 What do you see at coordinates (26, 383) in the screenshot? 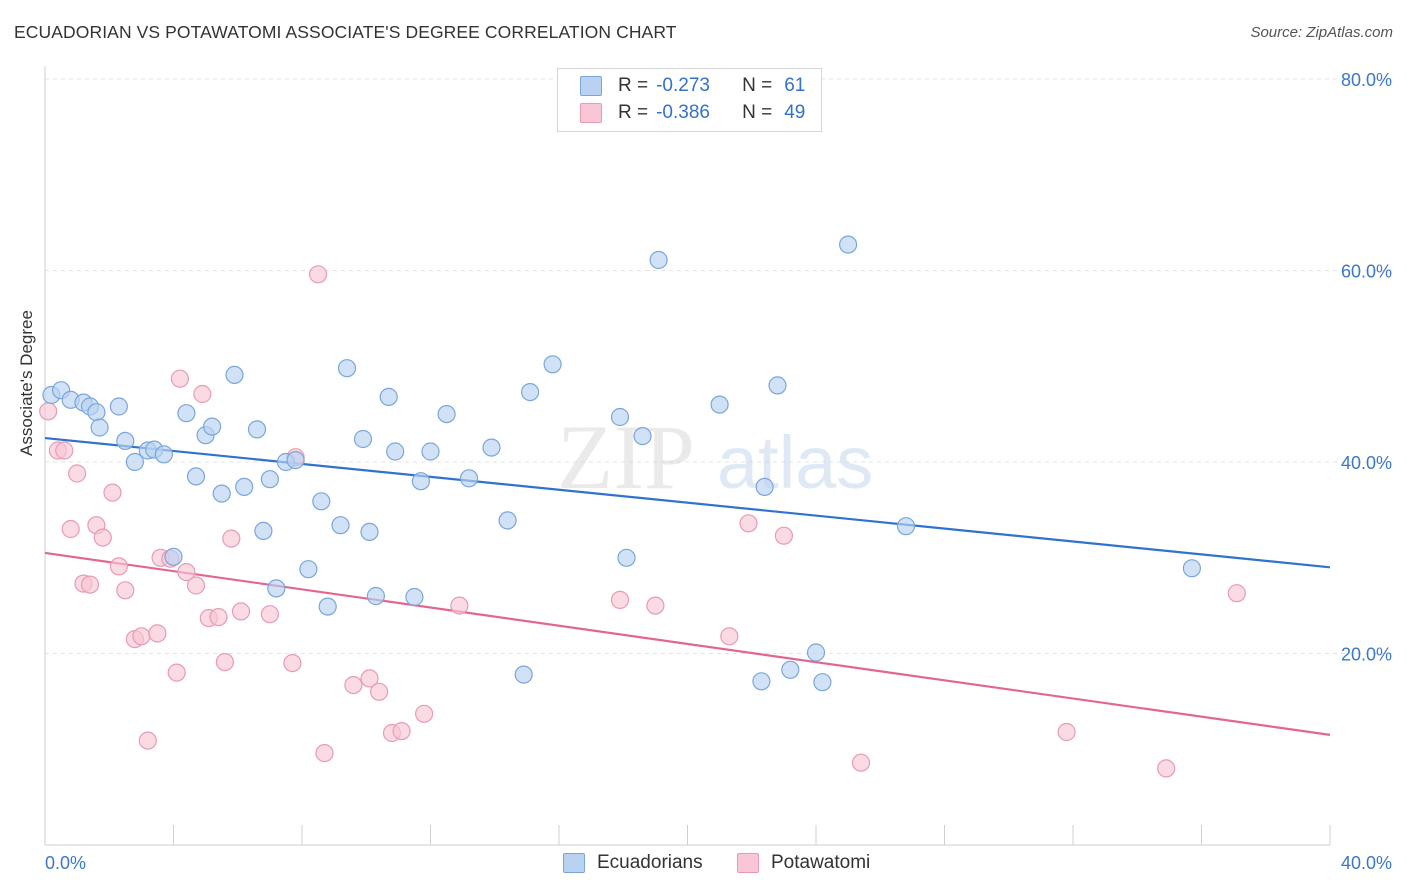
I see `y-axis-label: Associate's Degree` at bounding box center [26, 383].